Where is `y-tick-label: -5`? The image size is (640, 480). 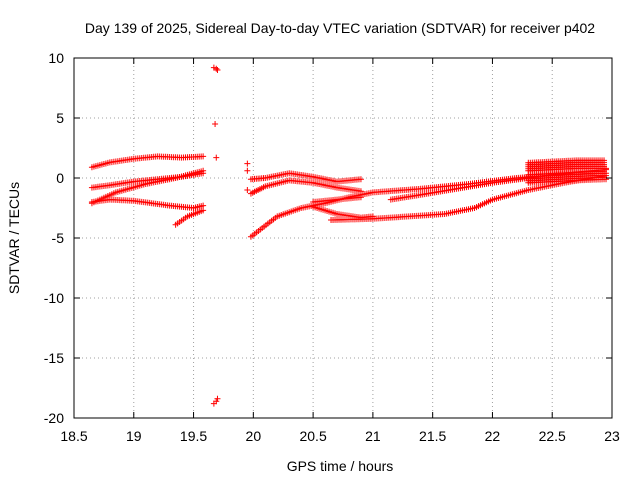 y-tick-label: -5 is located at coordinates (58, 238).